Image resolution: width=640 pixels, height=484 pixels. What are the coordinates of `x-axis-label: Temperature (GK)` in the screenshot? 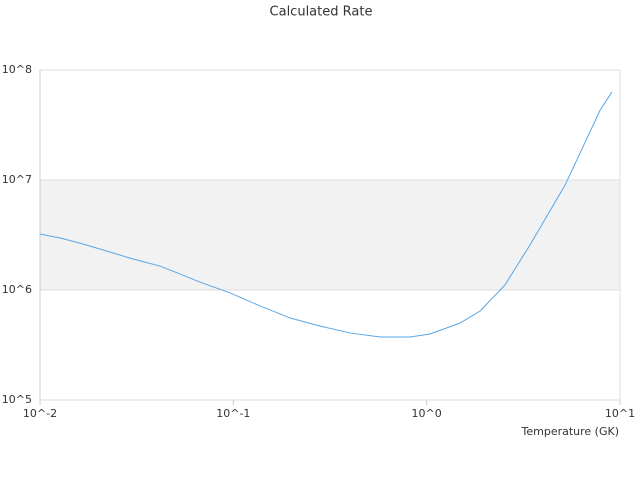 It's located at (570, 431).